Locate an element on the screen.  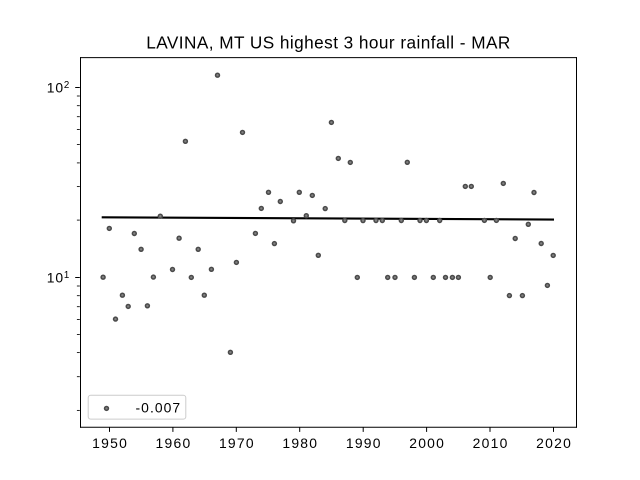
svg-text: 2020 is located at coordinates (554, 443).